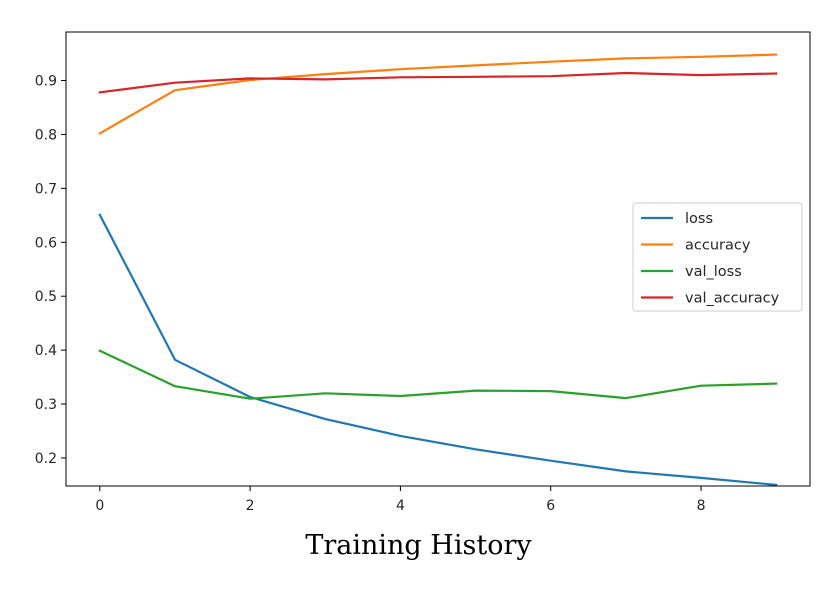 The image size is (837, 597). Describe the element at coordinates (46, 351) in the screenshot. I see `y-tick-label: 0.4` at that location.